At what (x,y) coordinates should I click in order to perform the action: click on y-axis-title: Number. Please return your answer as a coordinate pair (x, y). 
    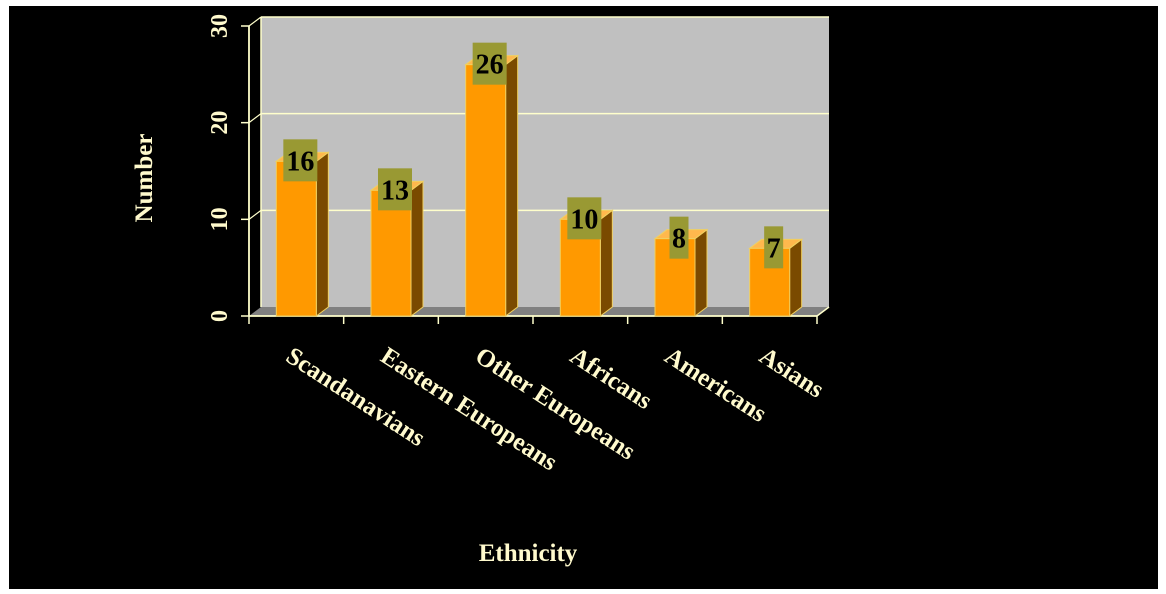
    Looking at the image, I should click on (144, 178).